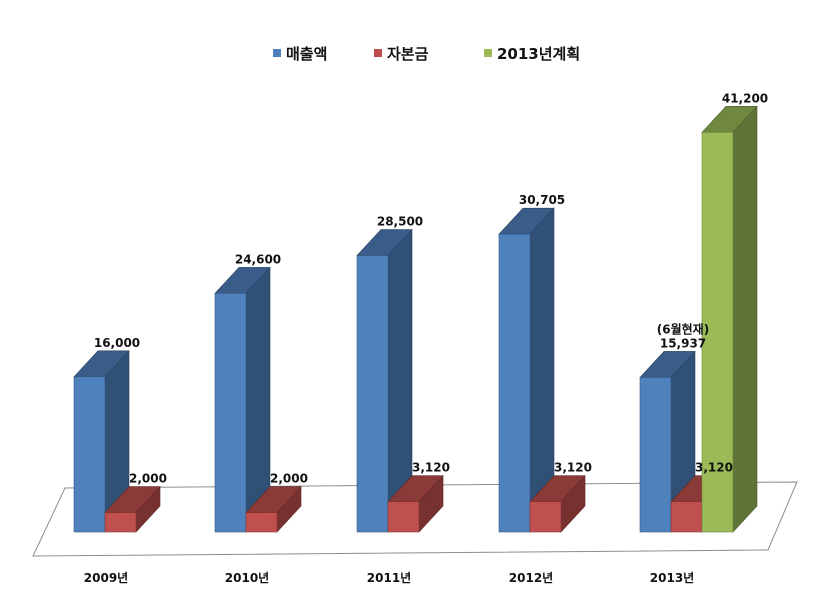  What do you see at coordinates (106, 578) in the screenshot?
I see `x-tick-label: 2009년` at bounding box center [106, 578].